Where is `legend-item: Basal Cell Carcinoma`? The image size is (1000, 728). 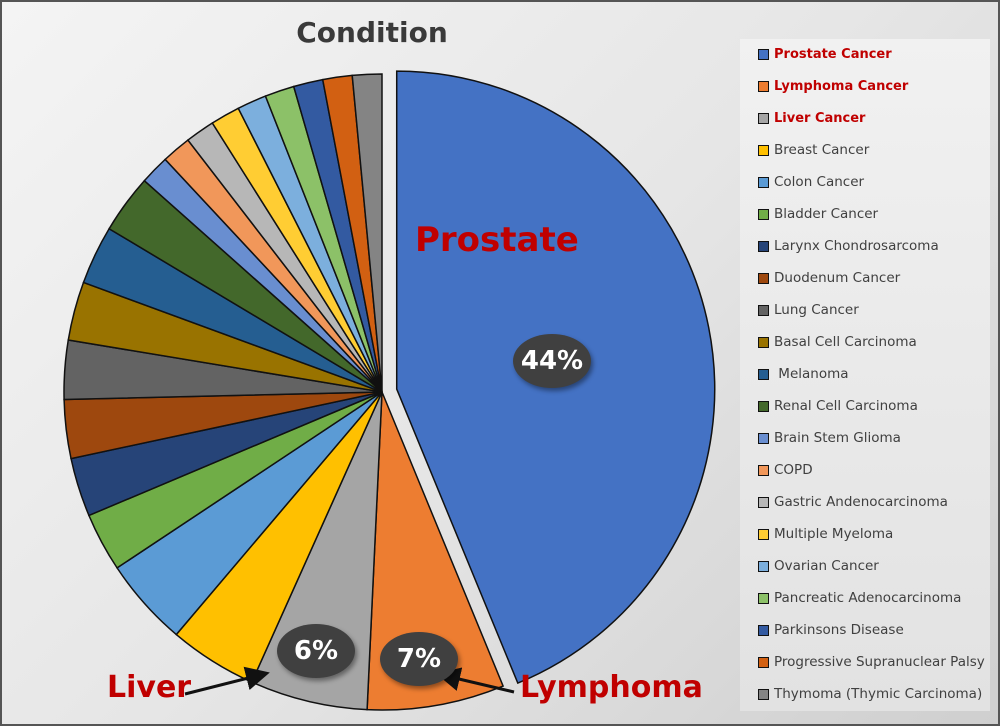 legend-item: Basal Cell Carcinoma is located at coordinates (837, 342).